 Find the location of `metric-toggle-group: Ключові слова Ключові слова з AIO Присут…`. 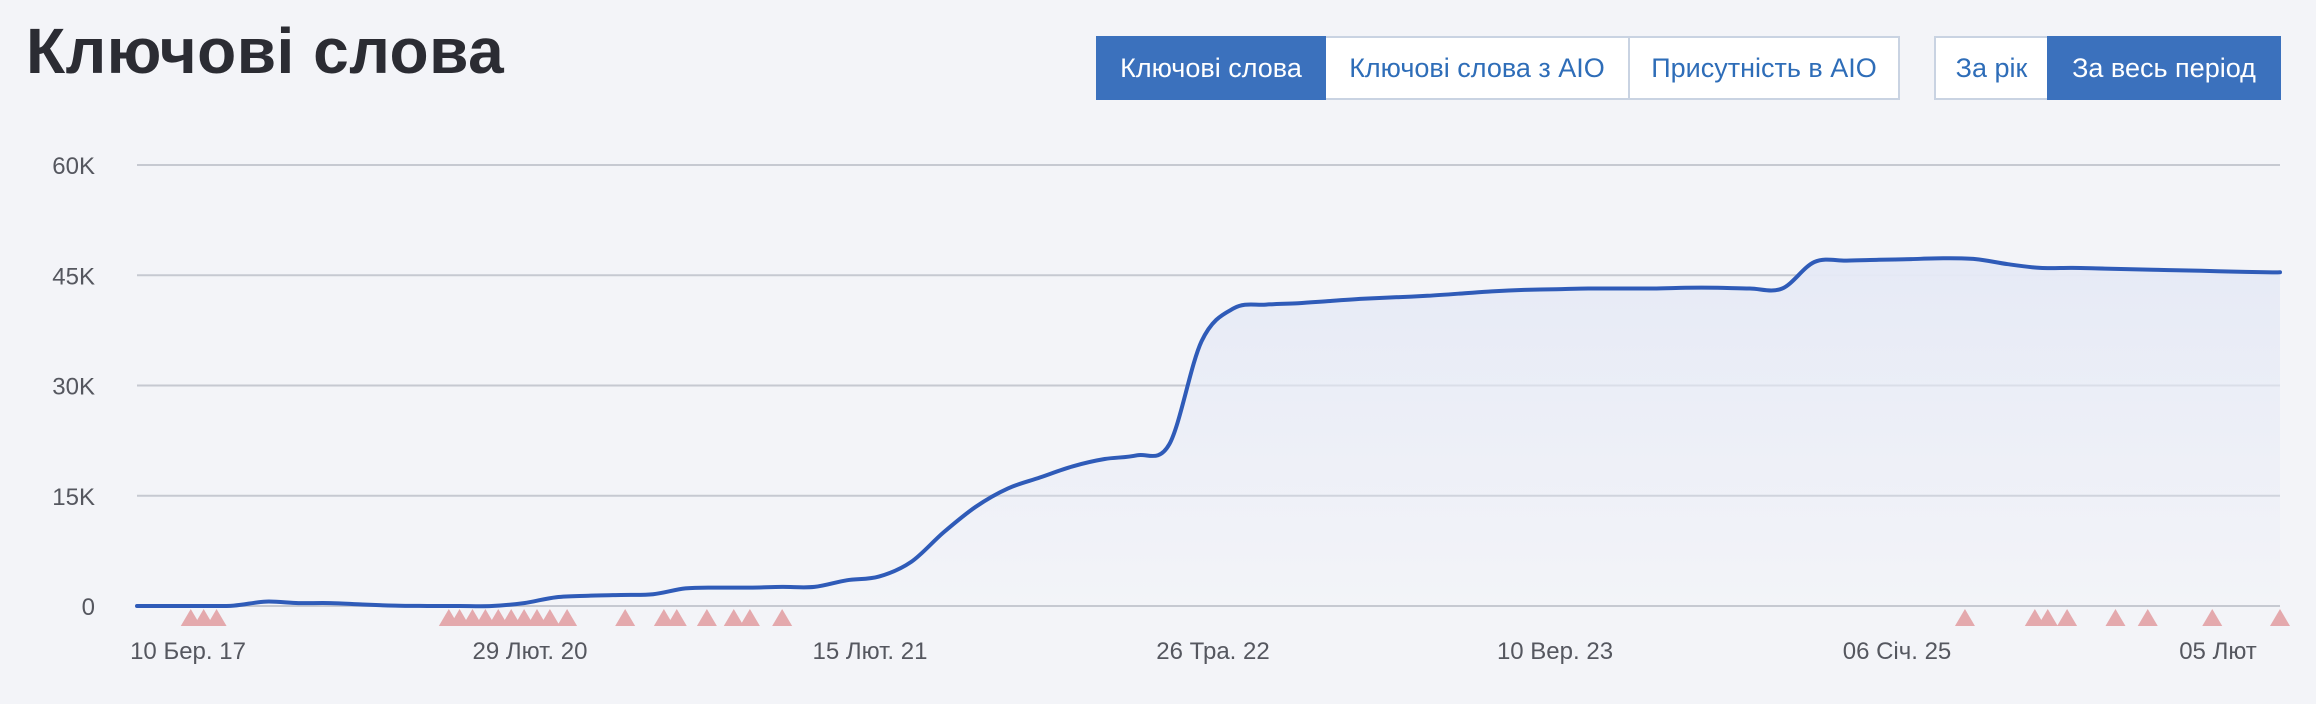

metric-toggle-group: Ключові слова Ключові слова з AIO Присут… is located at coordinates (1498, 68).